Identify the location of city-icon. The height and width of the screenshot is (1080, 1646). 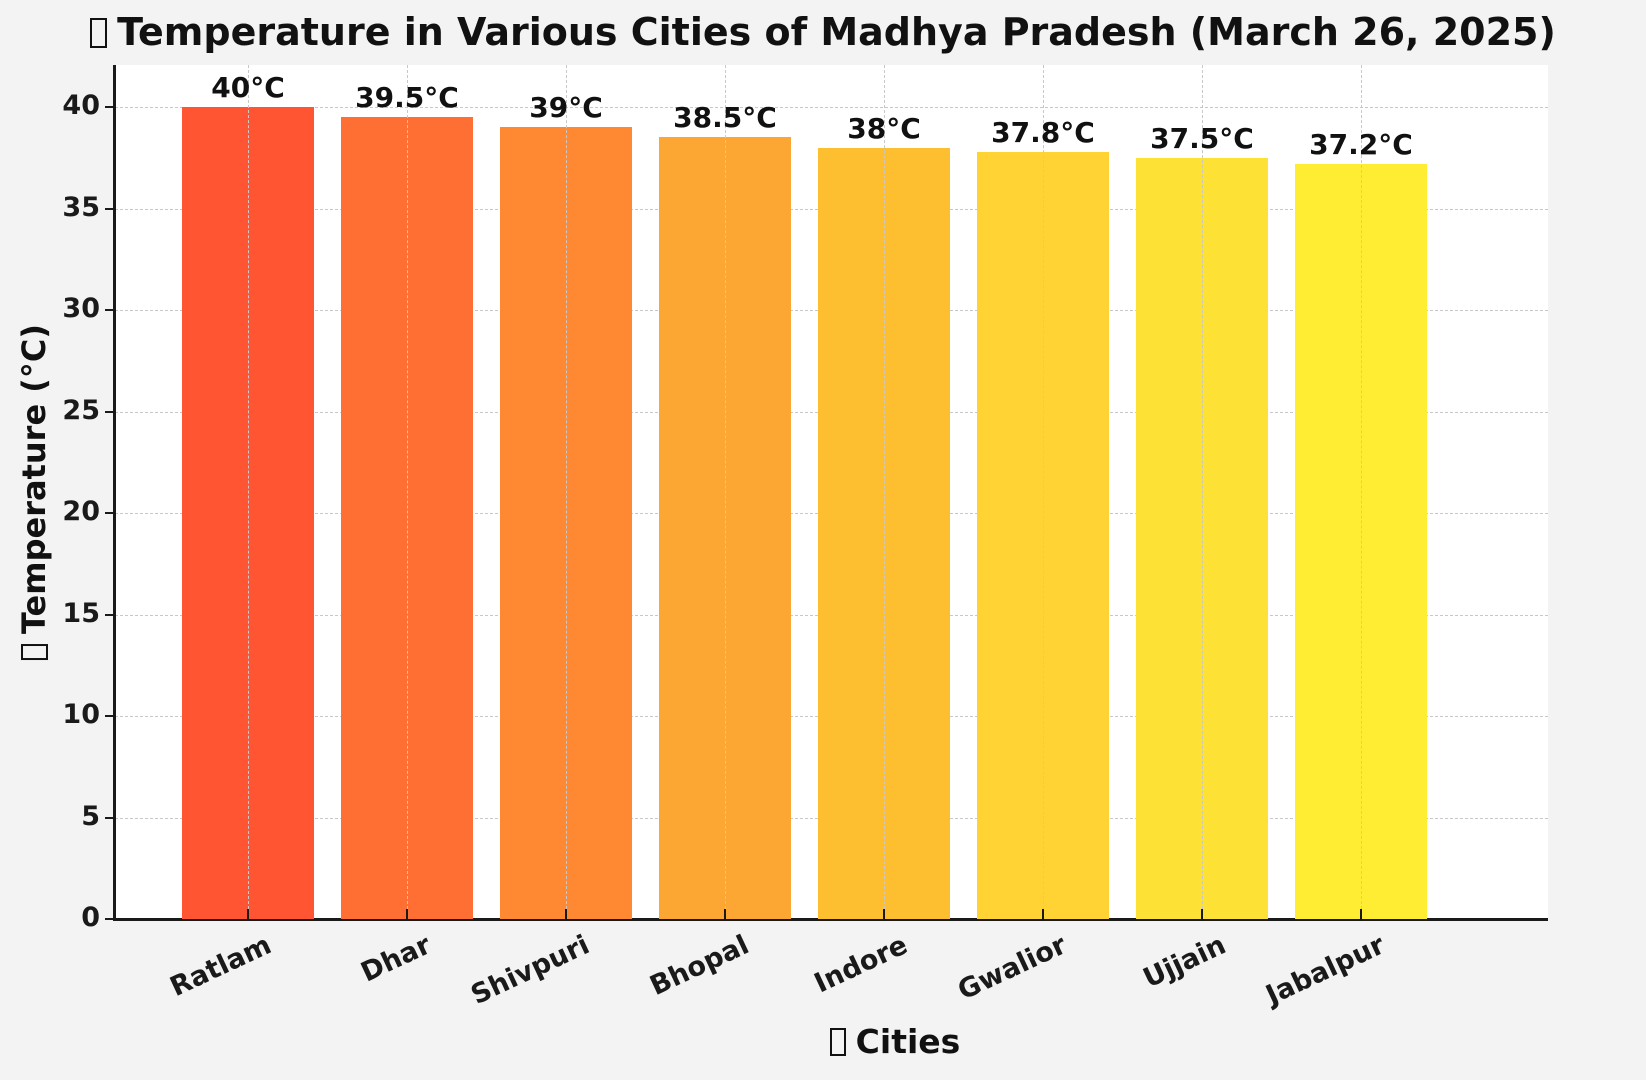
(837, 1042).